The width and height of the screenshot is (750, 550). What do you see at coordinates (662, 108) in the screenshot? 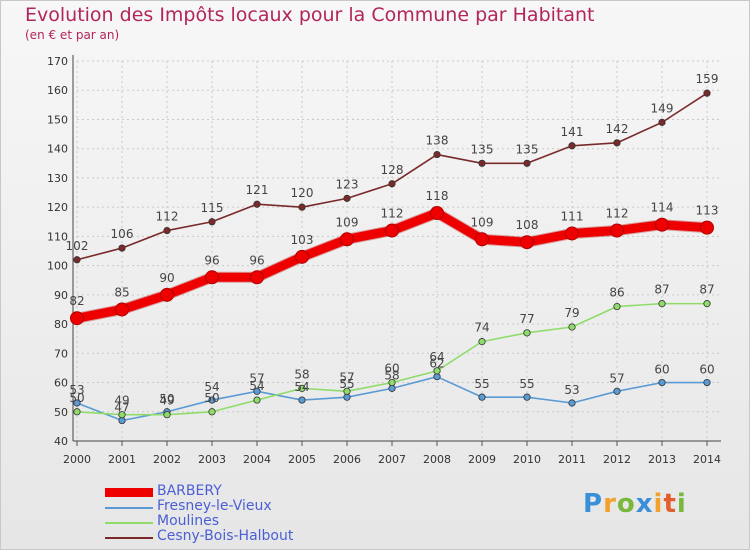
I see `data-label-cesny-bois-halbout: 149` at bounding box center [662, 108].